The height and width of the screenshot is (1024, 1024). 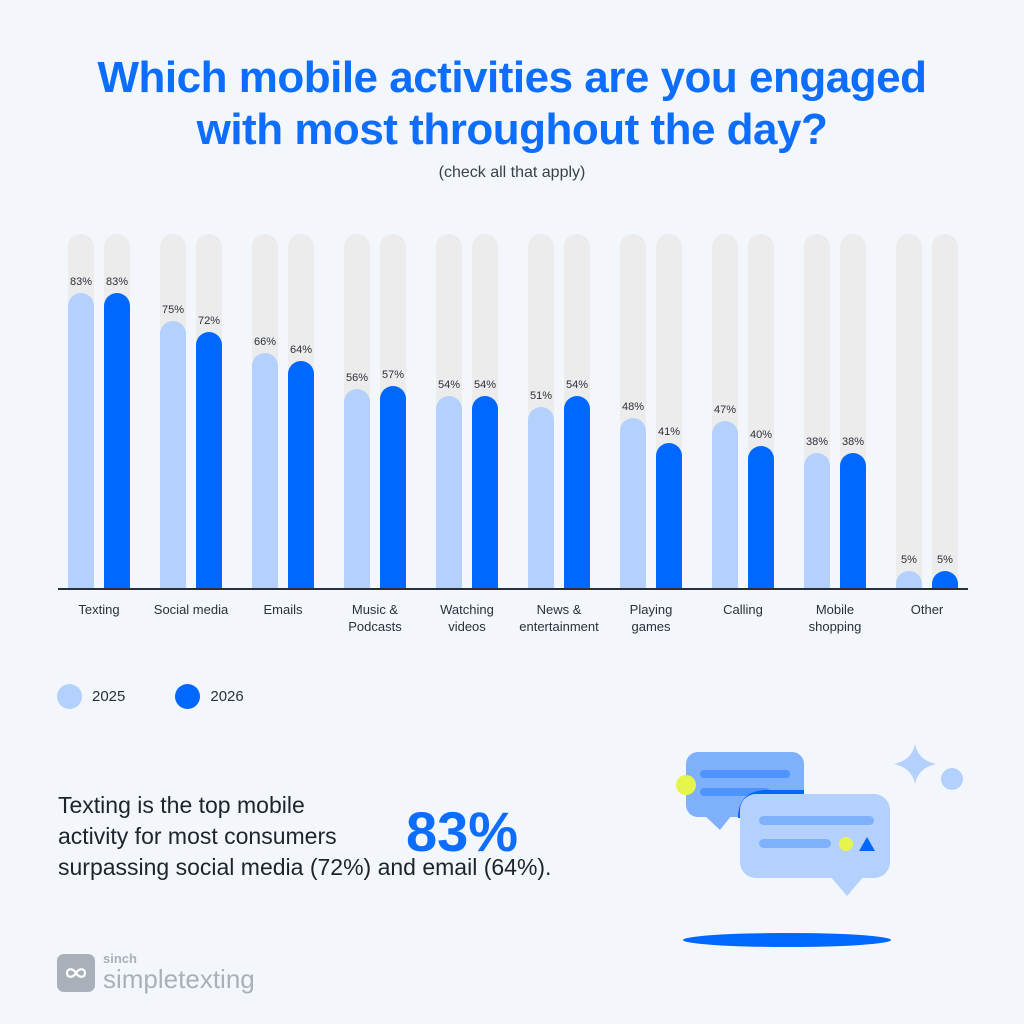 I want to click on legend-label: 2025, so click(x=109, y=696).